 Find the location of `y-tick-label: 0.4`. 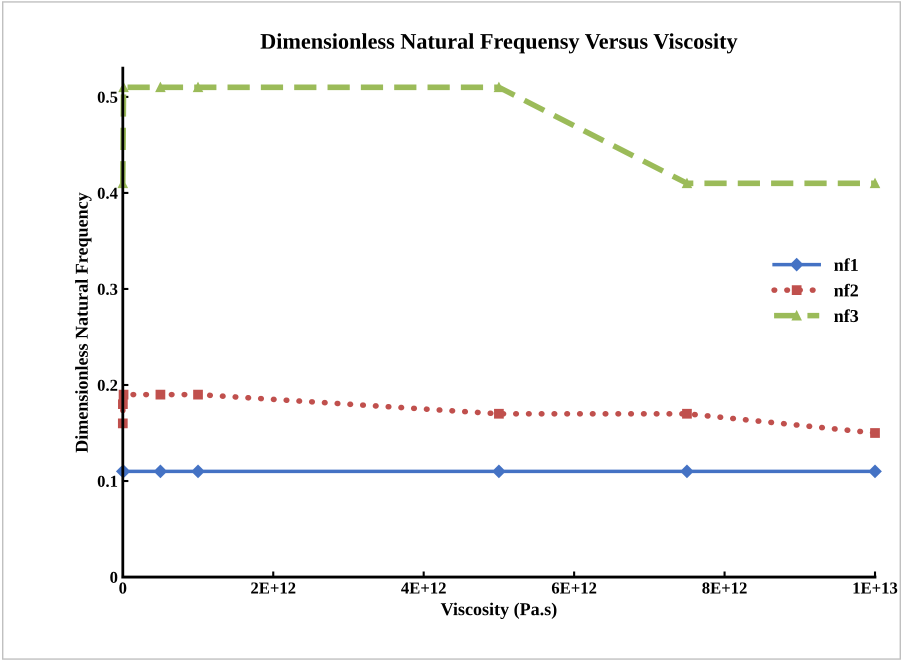

y-tick-label: 0.4 is located at coordinates (108, 193).